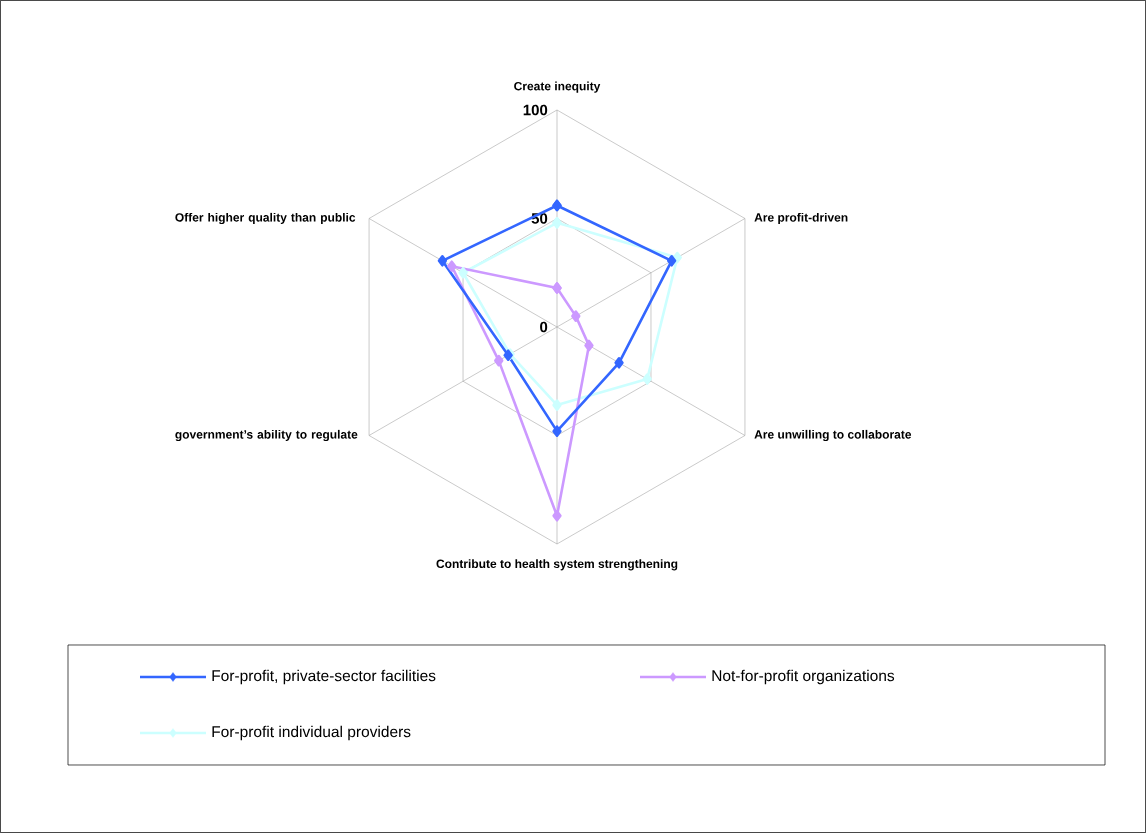  What do you see at coordinates (801, 218) in the screenshot?
I see `spoke-label: Are profit-driven` at bounding box center [801, 218].